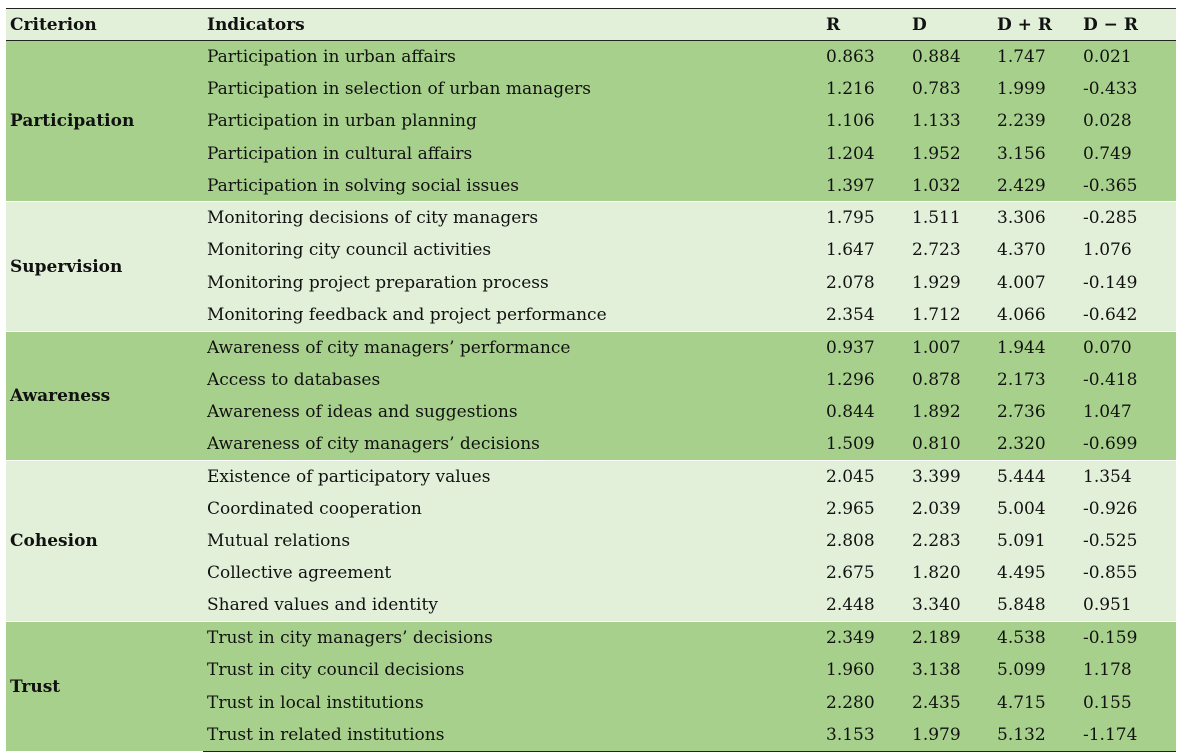 Image resolution: width=1179 pixels, height=756 pixels. I want to click on header-d: D, so click(950, 24).